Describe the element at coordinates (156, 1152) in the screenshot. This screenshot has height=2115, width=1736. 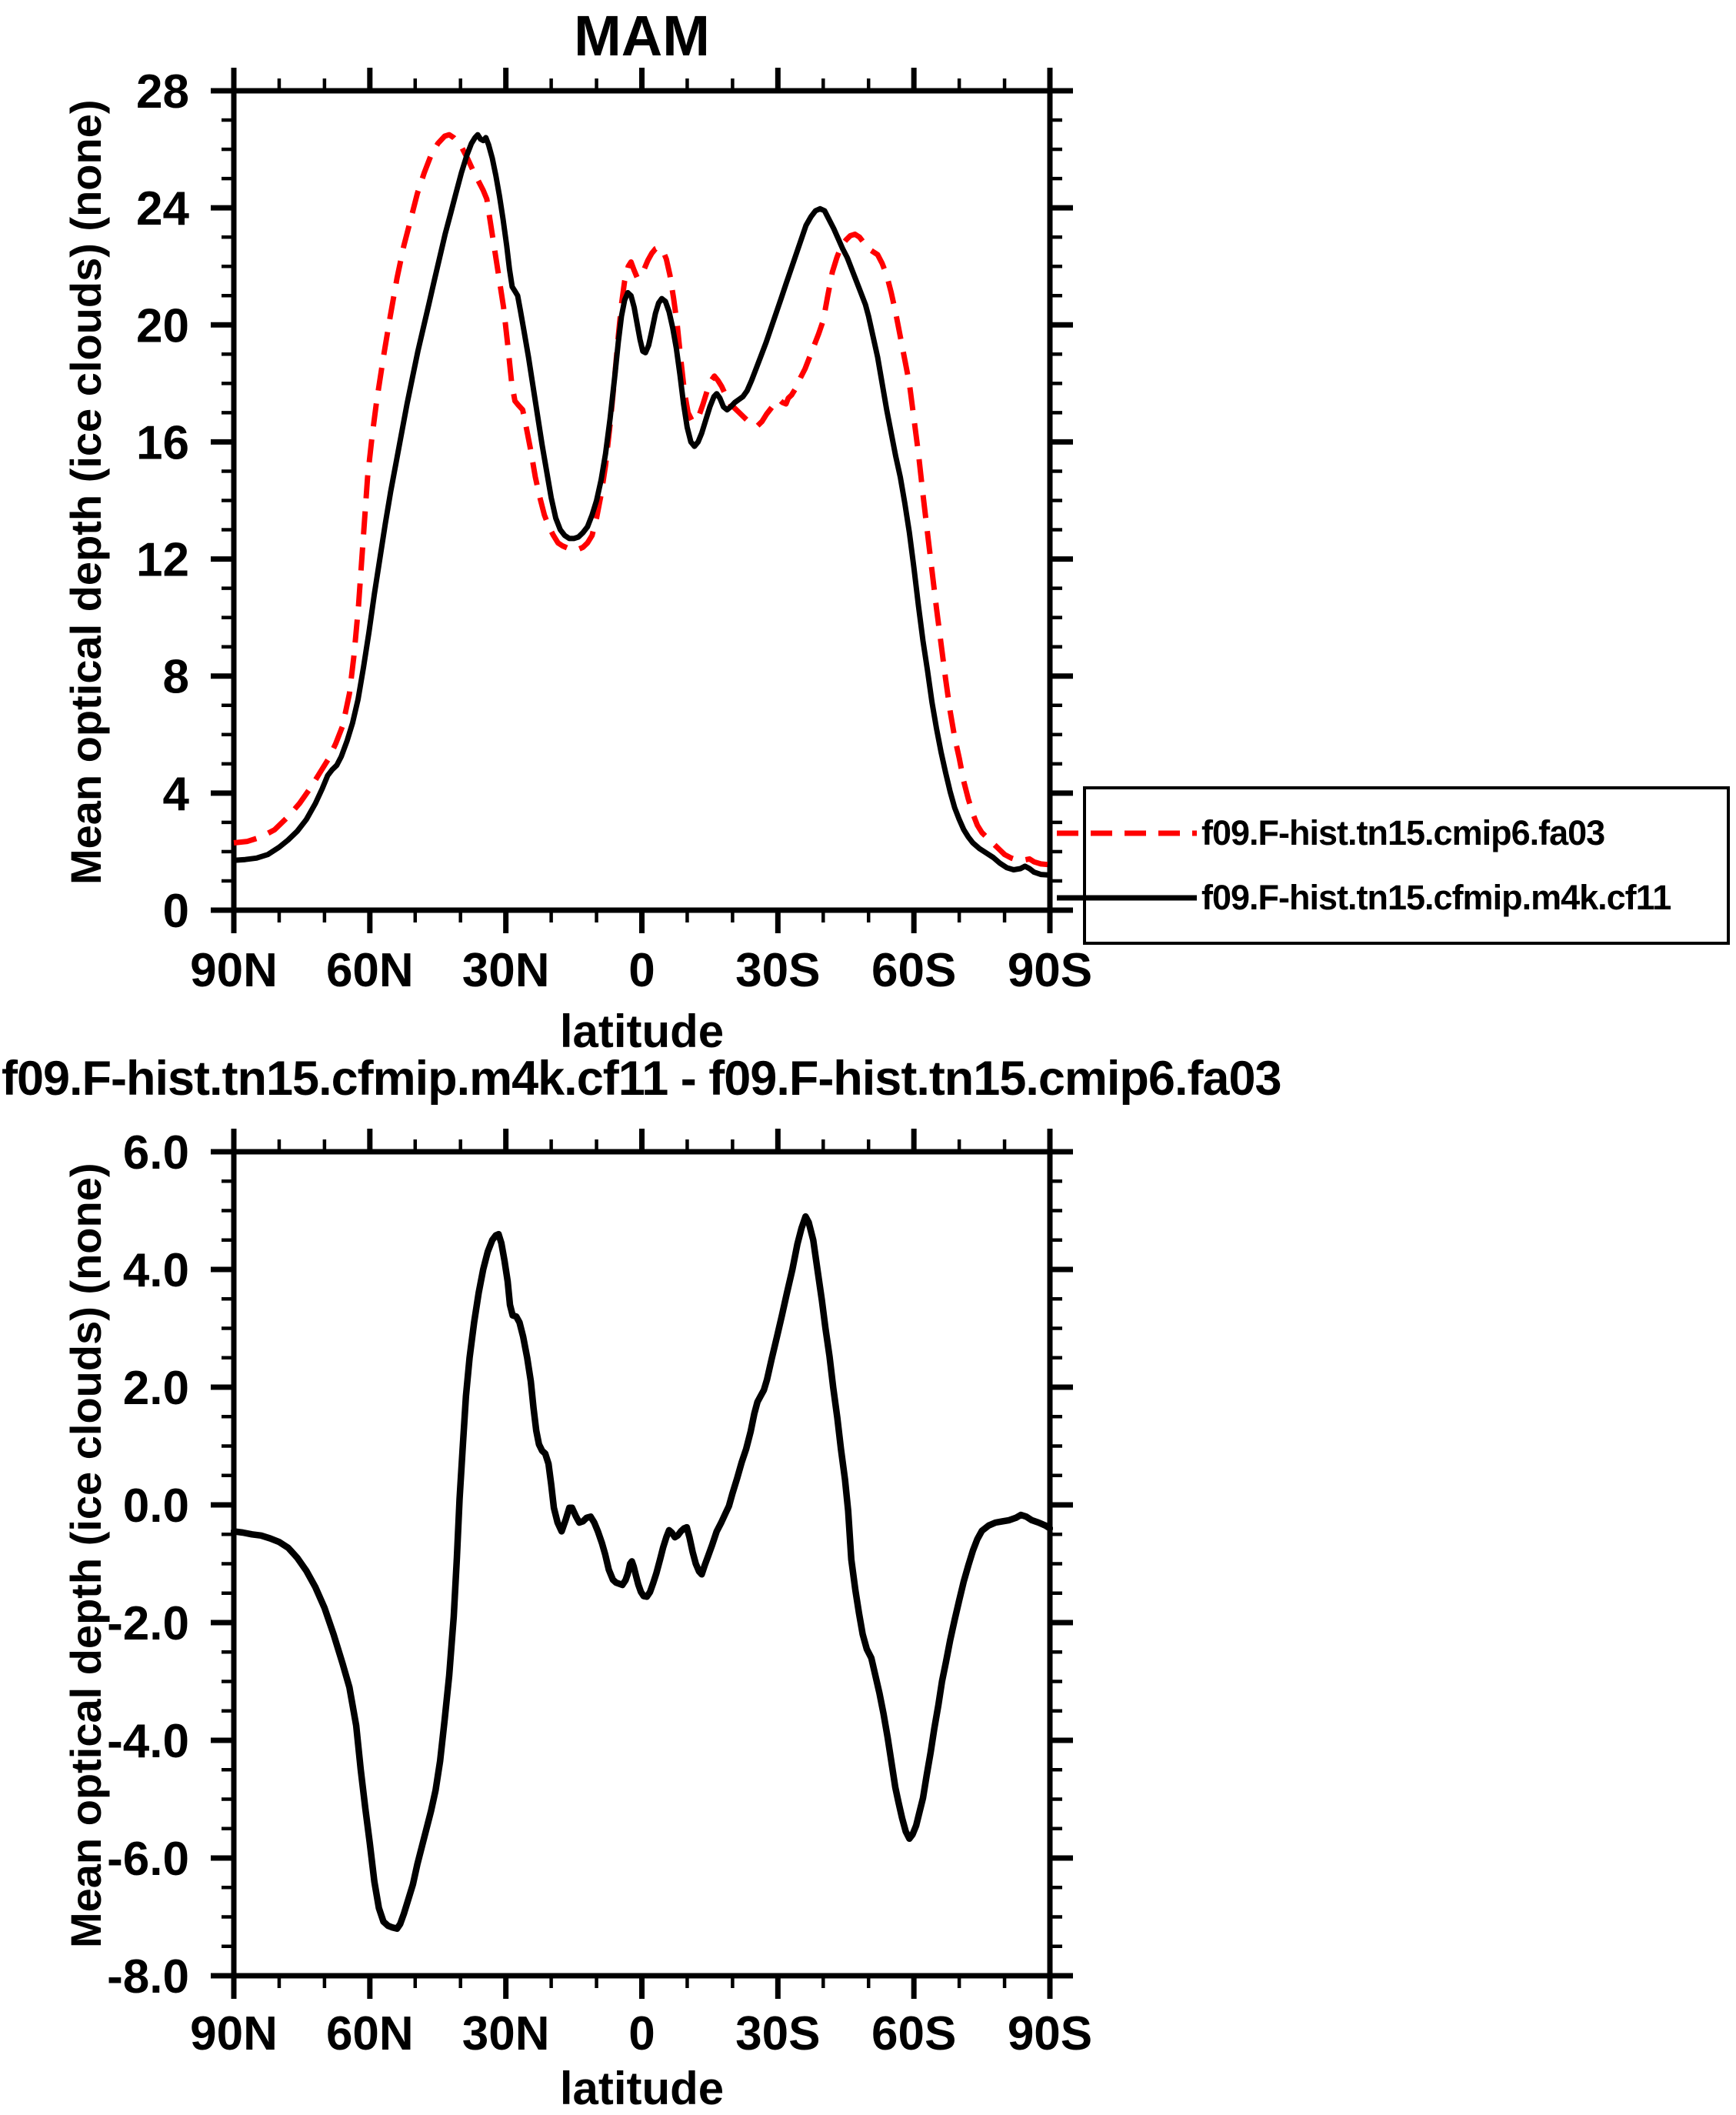
I see `y-tick-label: 6.0` at that location.